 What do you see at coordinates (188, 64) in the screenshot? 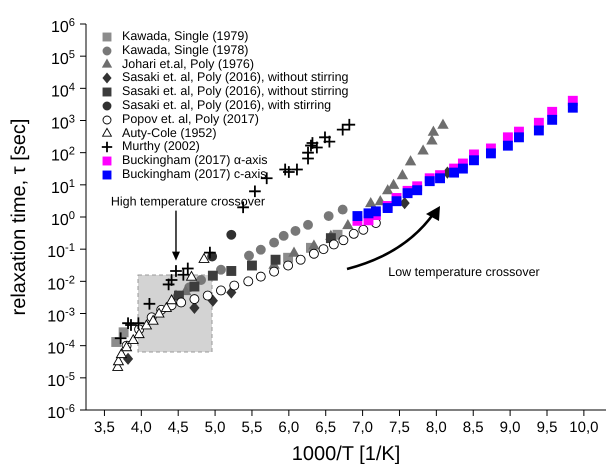
I see `legend-label: Johari et.al, Poly (1976)` at bounding box center [188, 64].